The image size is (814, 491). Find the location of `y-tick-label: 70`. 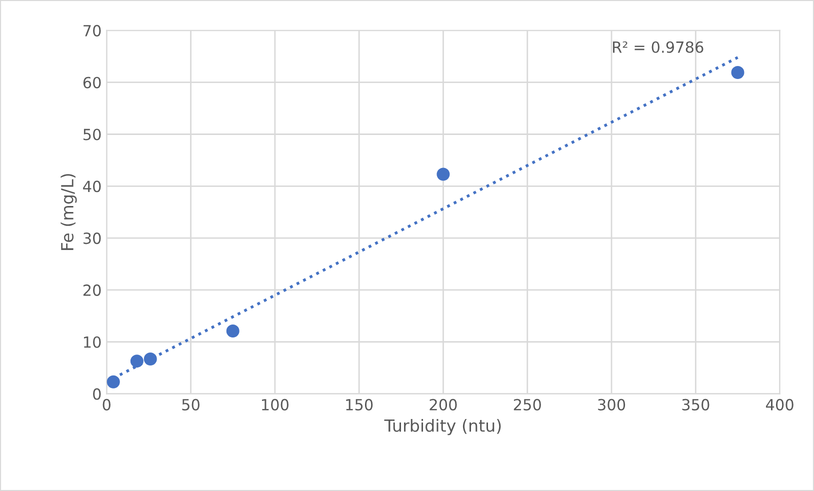

y-tick-label: 70 is located at coordinates (92, 30).